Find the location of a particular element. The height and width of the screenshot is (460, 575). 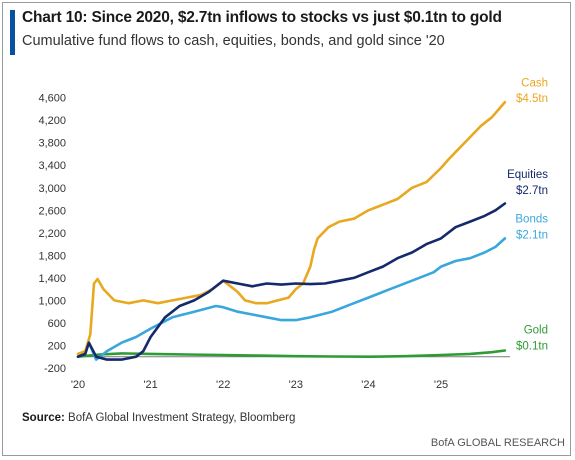

y-tick-label: 3,000 is located at coordinates (52, 189).